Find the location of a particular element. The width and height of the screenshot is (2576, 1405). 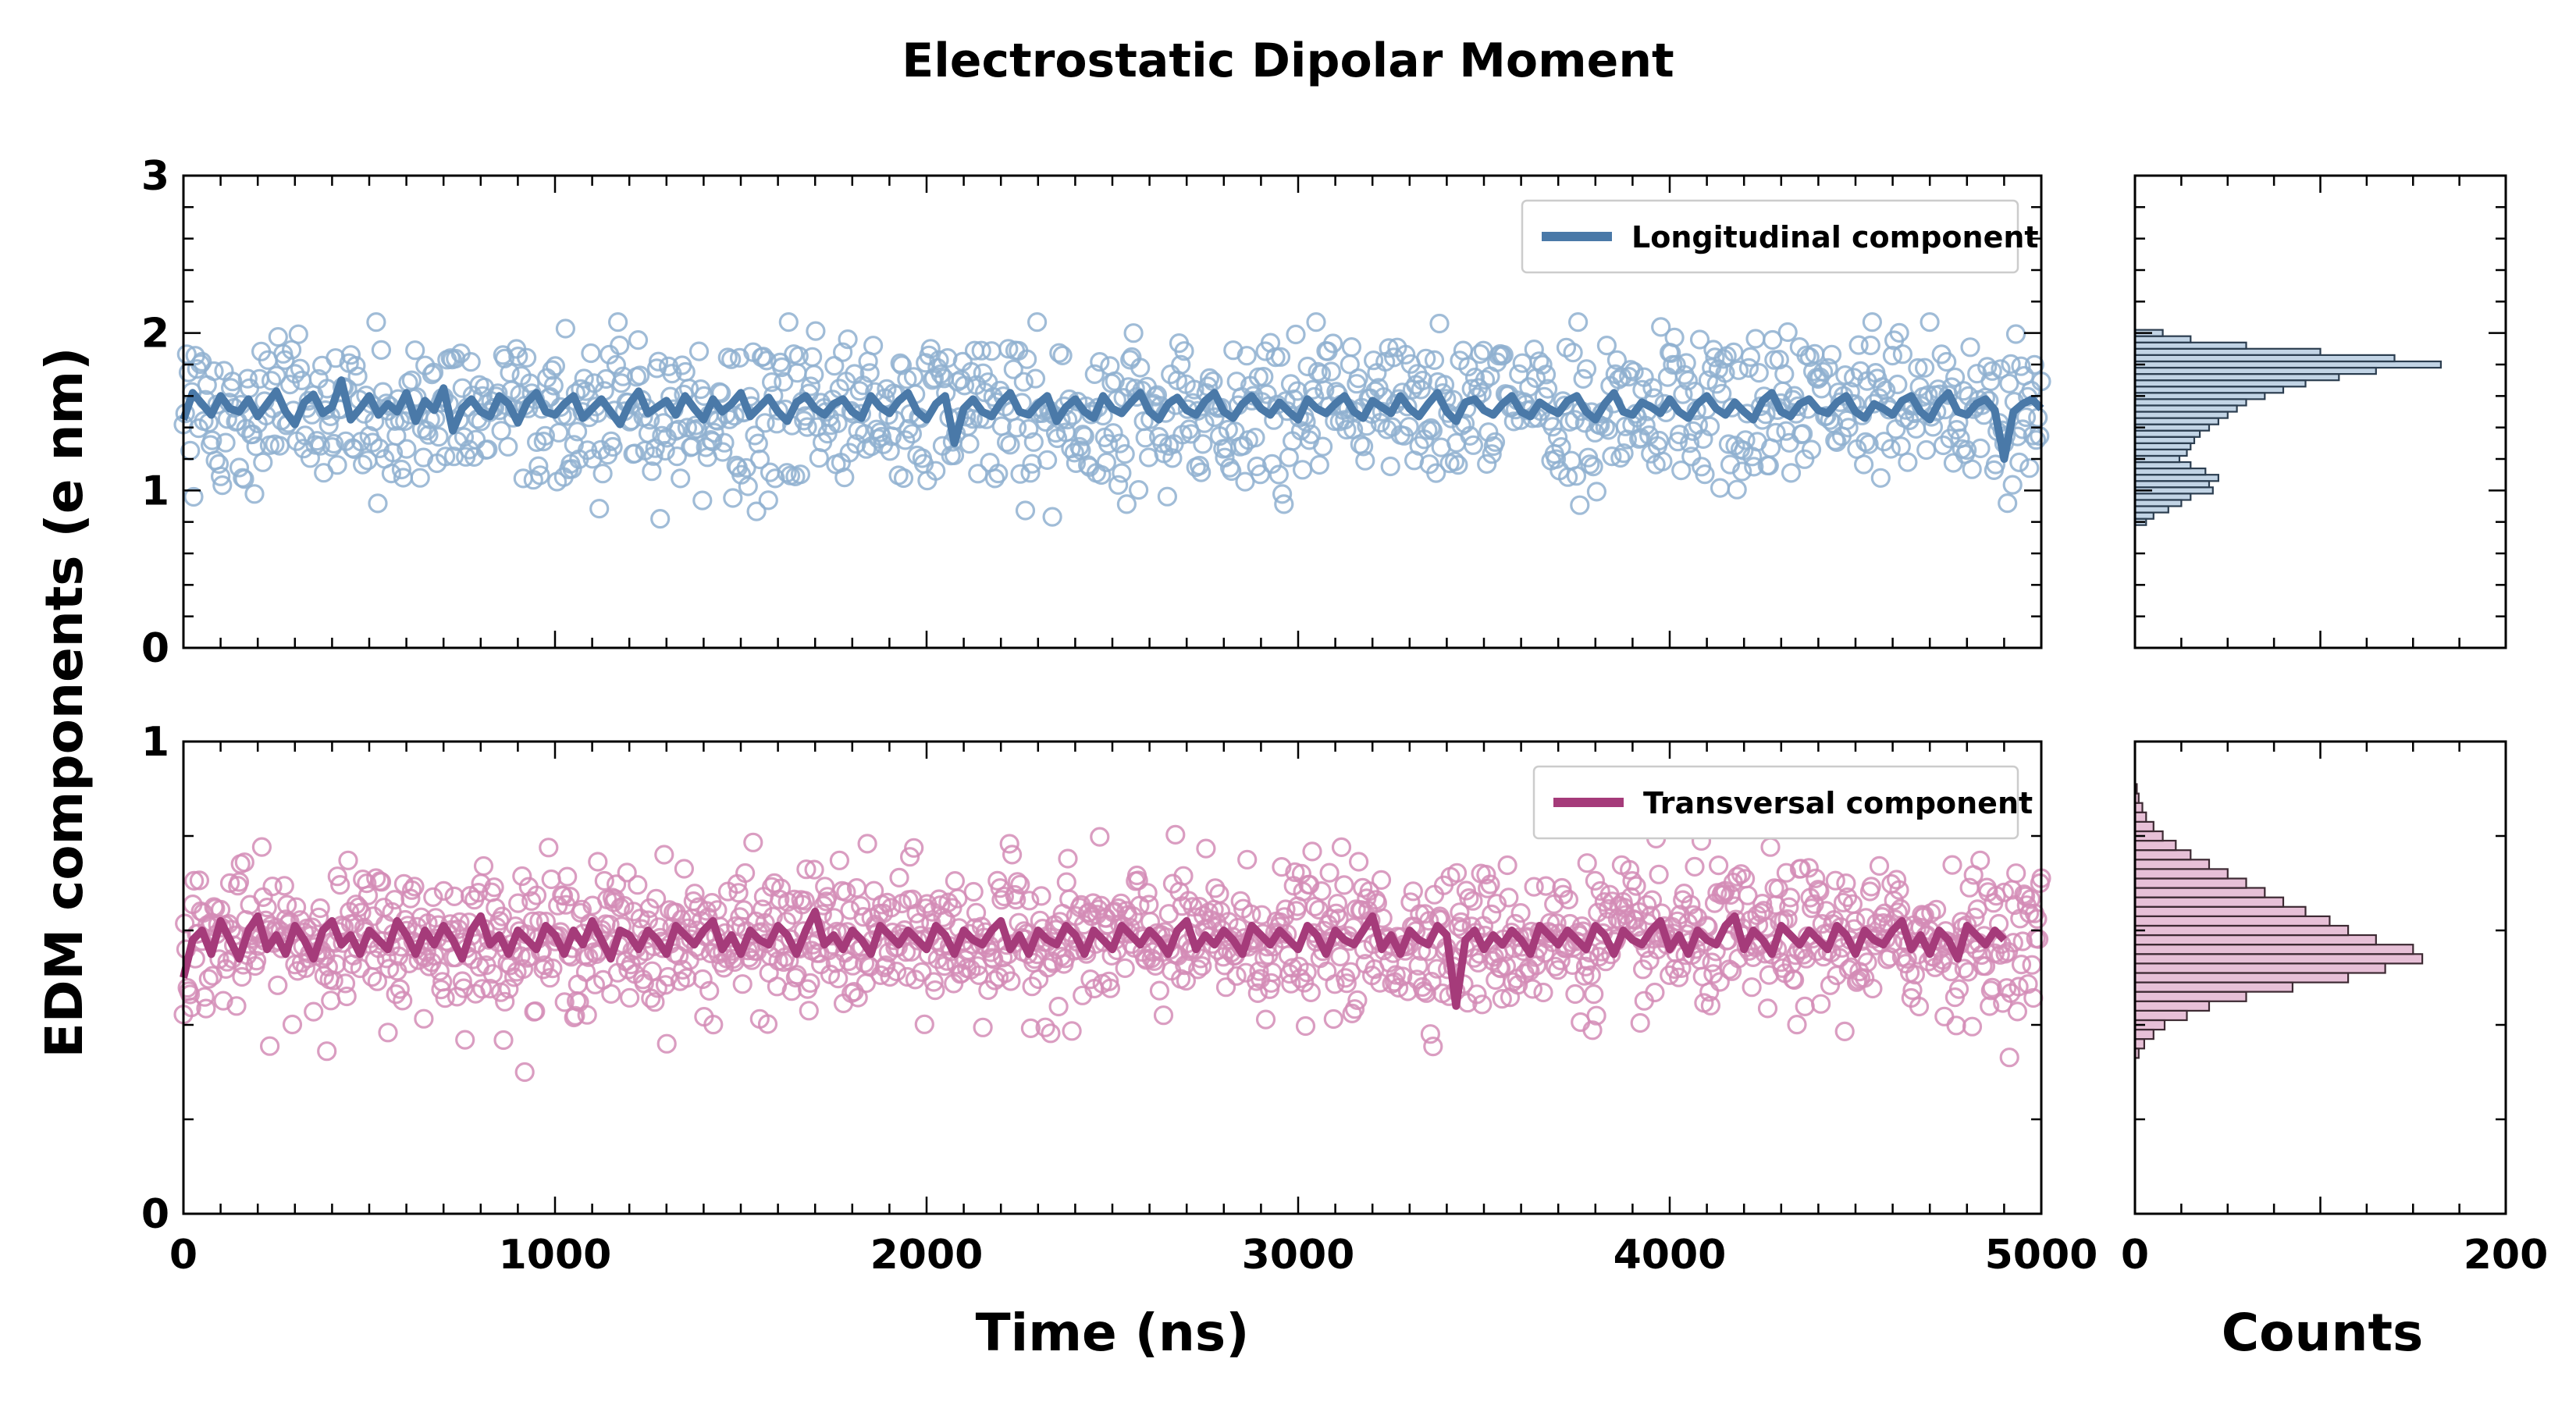

transversal-legend-box is located at coordinates (1776, 803).